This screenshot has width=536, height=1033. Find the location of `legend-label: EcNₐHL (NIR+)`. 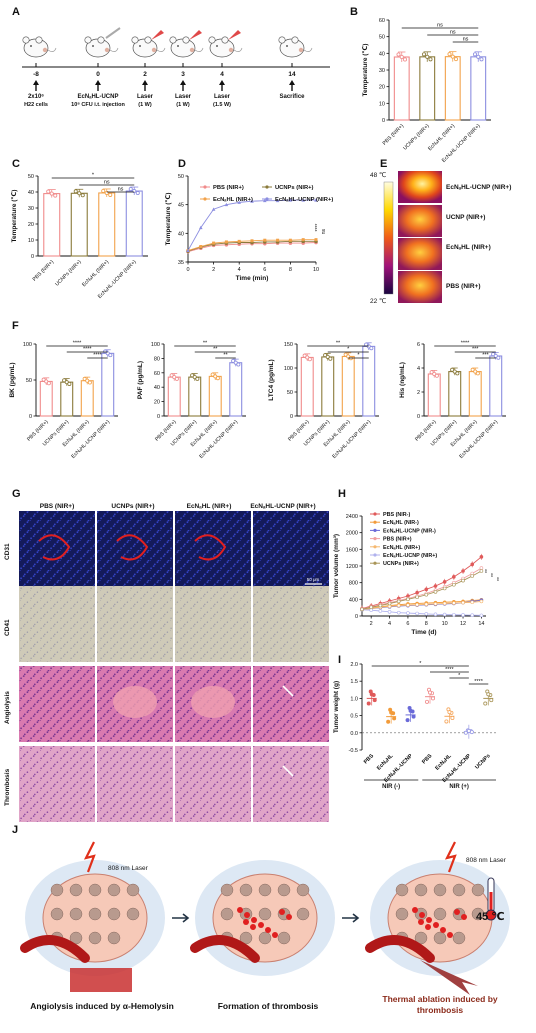

legend-label: EcNₐHL (NIR+) is located at coordinates (233, 200).